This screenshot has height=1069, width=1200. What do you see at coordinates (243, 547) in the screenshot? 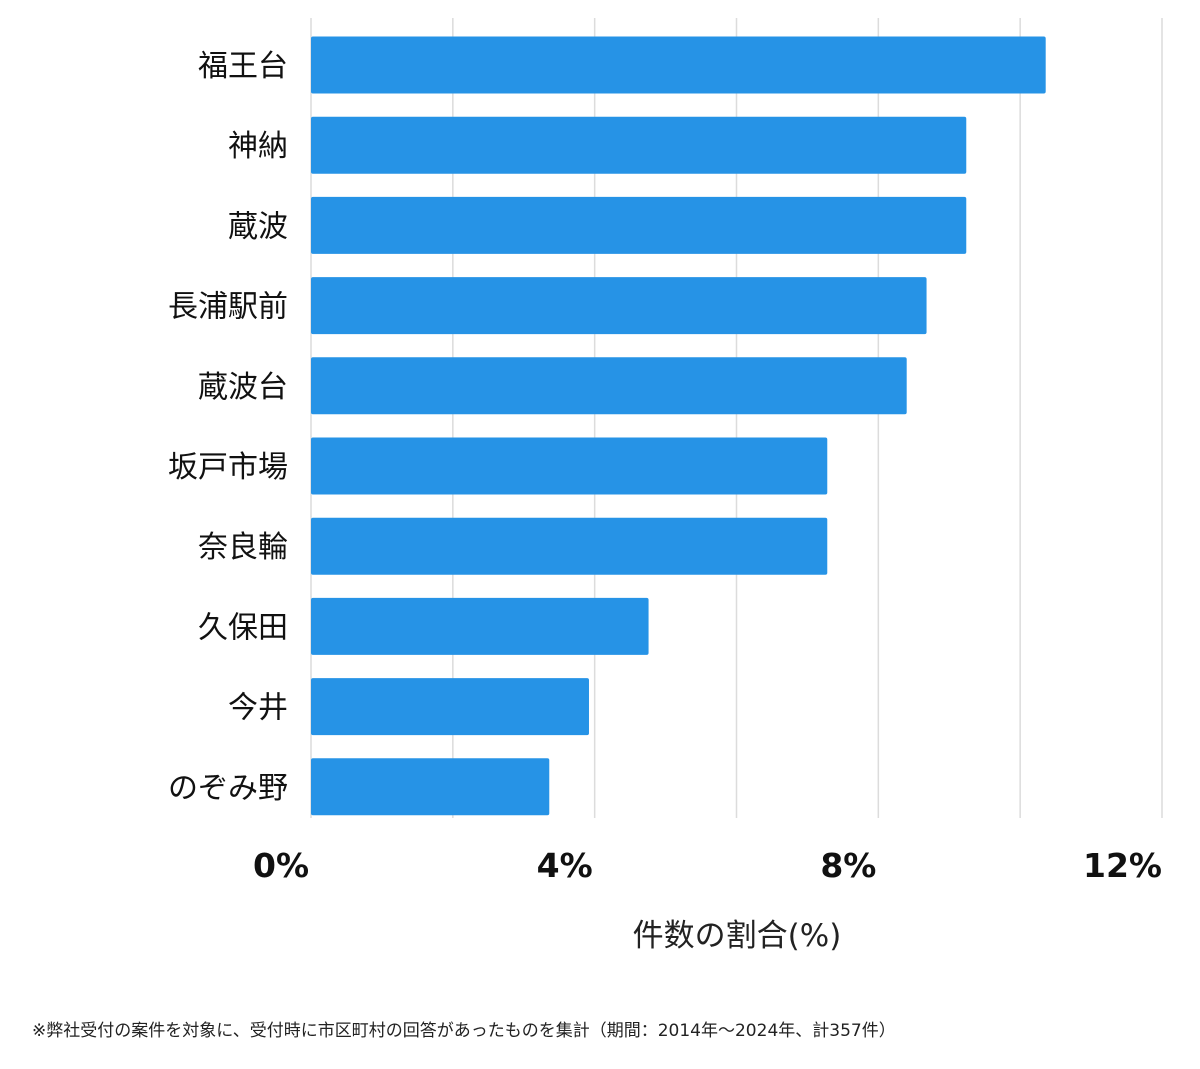
I see `category-label: 奈良輪` at bounding box center [243, 547].